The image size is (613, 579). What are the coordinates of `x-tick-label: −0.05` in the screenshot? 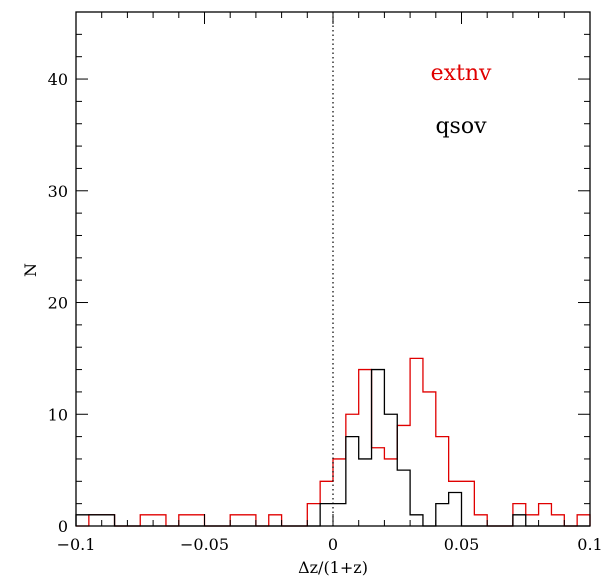 It's located at (204, 544).